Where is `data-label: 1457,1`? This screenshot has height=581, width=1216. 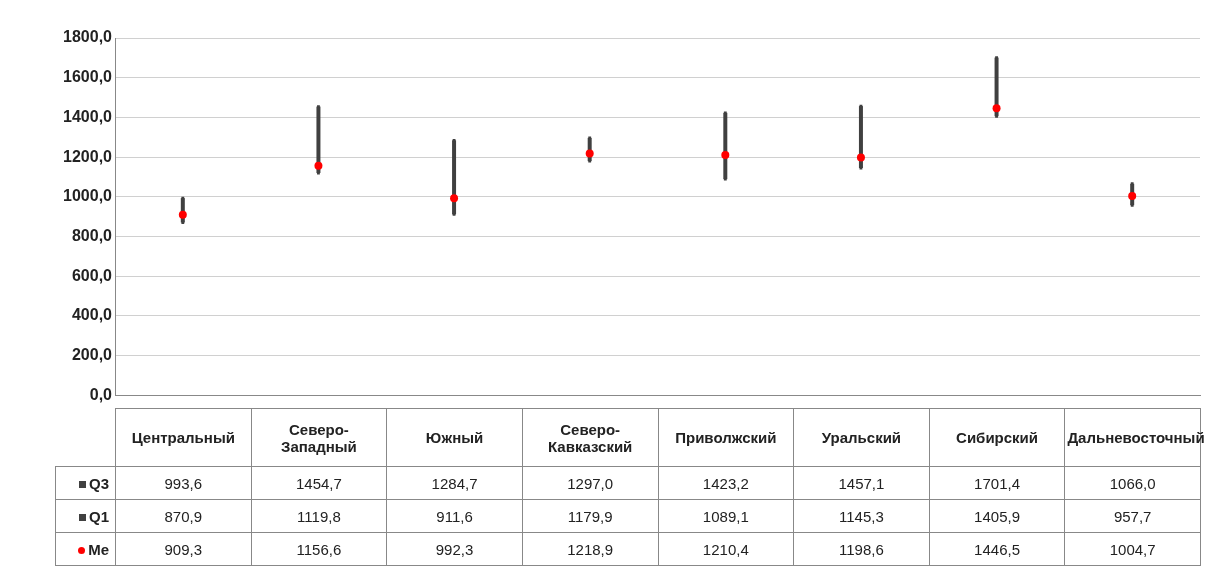 data-label: 1457,1 is located at coordinates (861, 483).